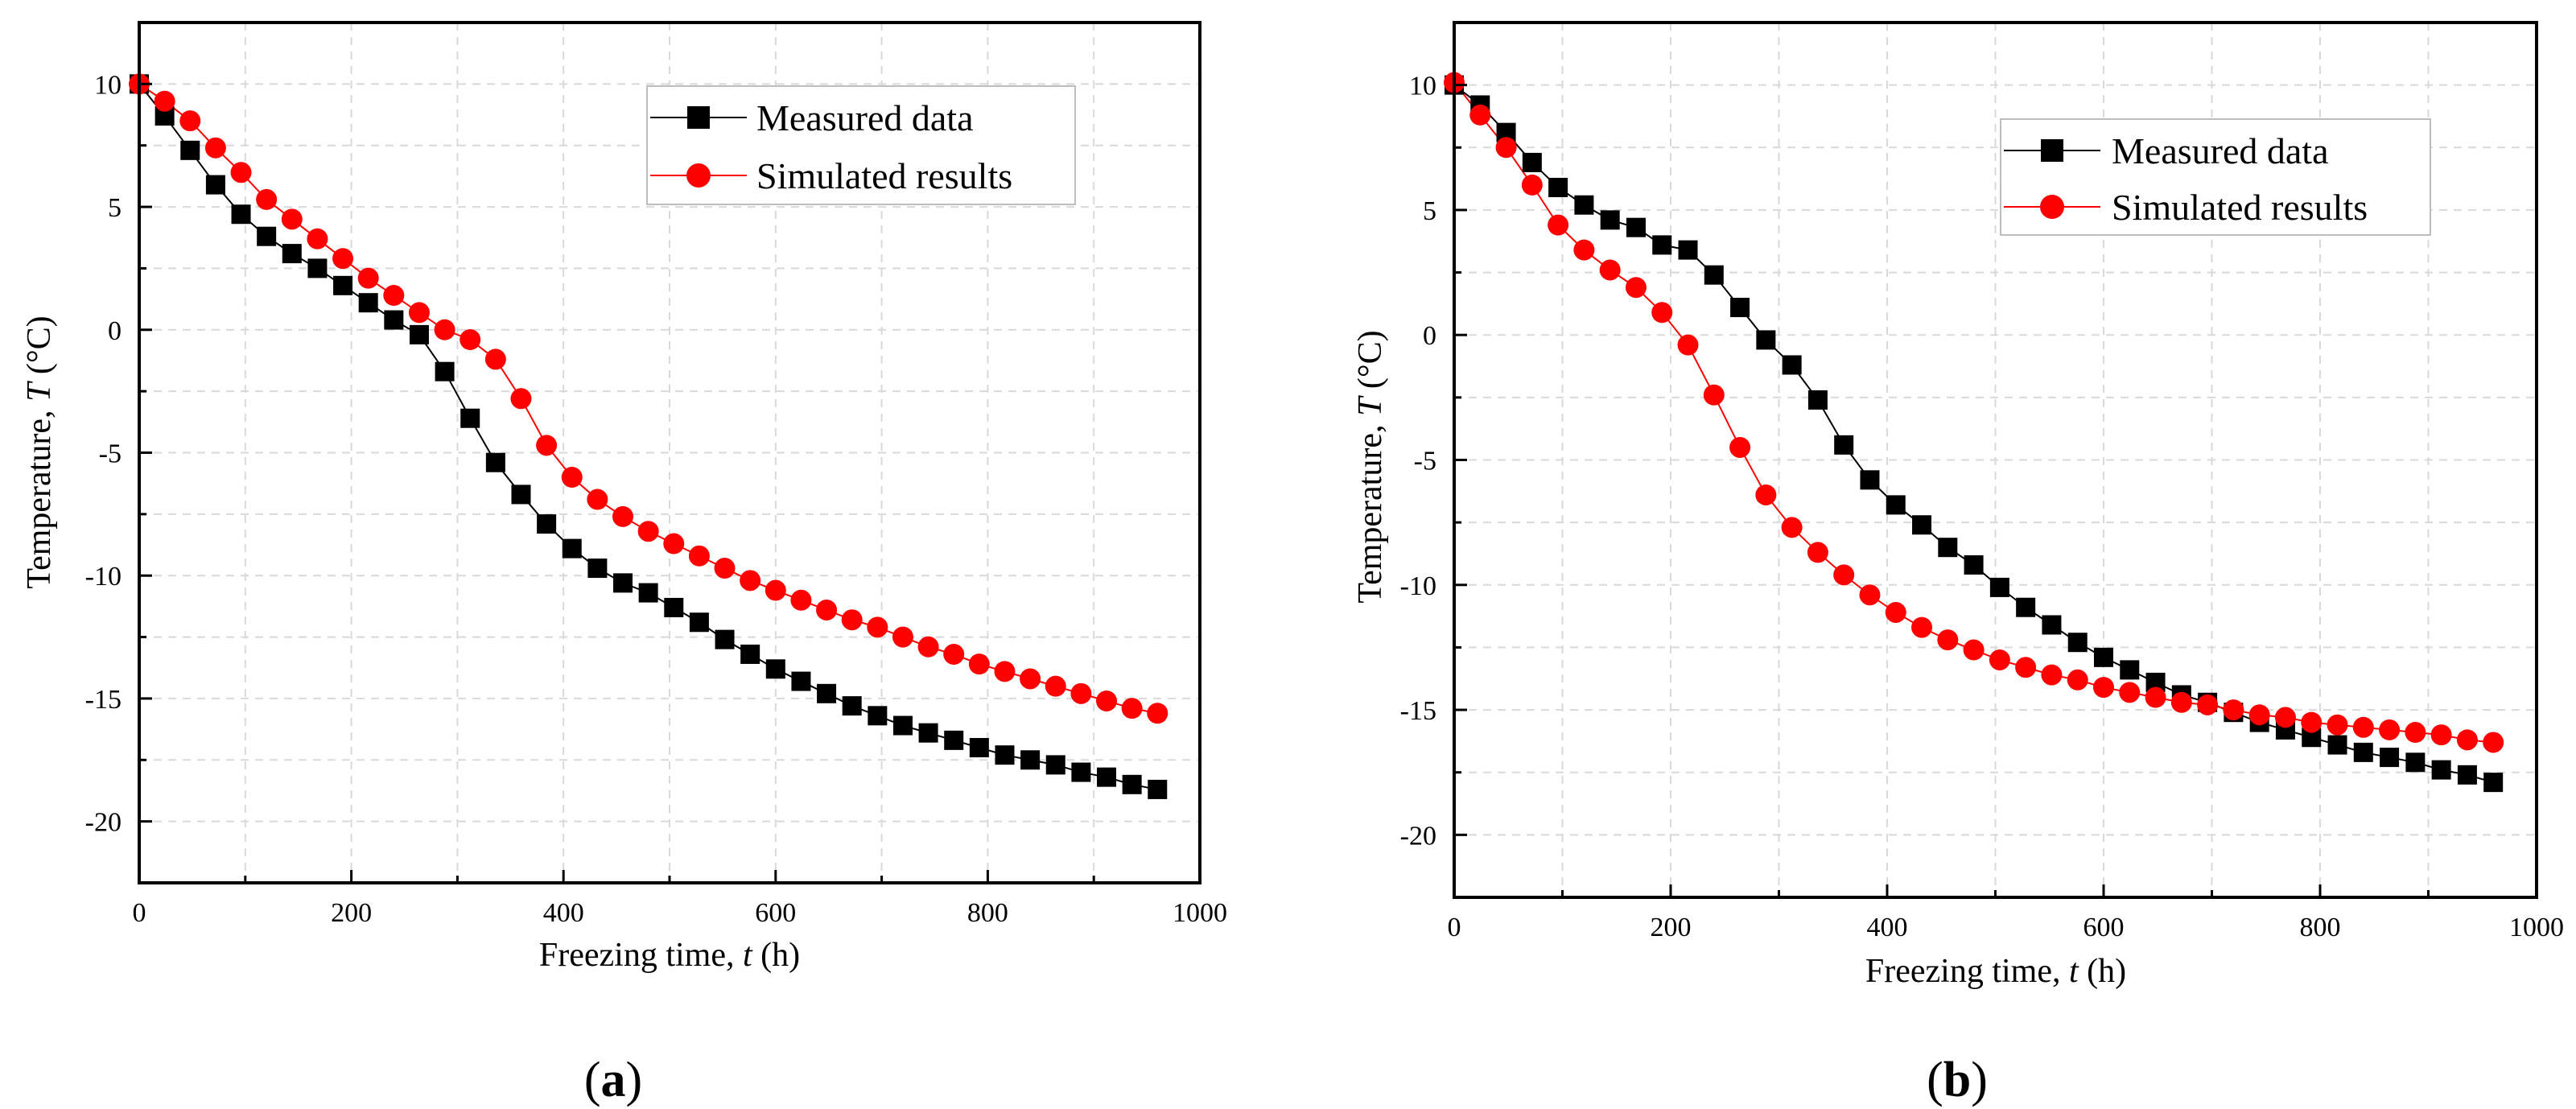 The width and height of the screenshot is (2576, 1109). What do you see at coordinates (698, 175) in the screenshot?
I see `legend-marker-simulated-a` at bounding box center [698, 175].